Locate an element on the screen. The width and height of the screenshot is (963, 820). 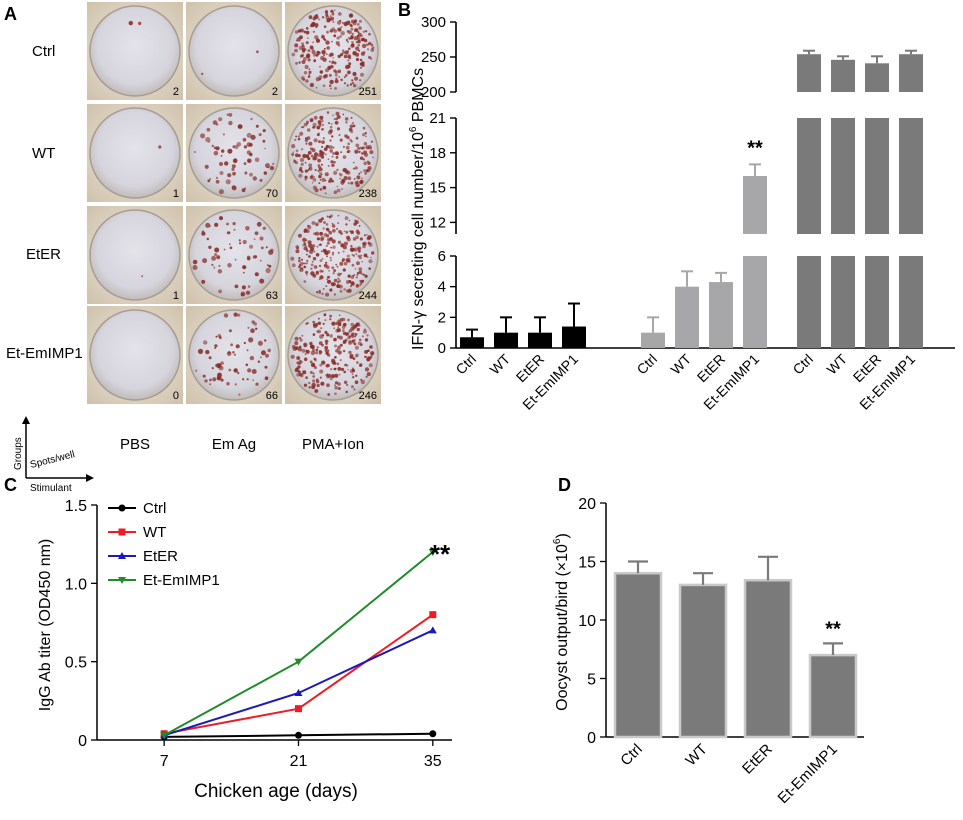
y-tick-label: 20 is located at coordinates (587, 504).